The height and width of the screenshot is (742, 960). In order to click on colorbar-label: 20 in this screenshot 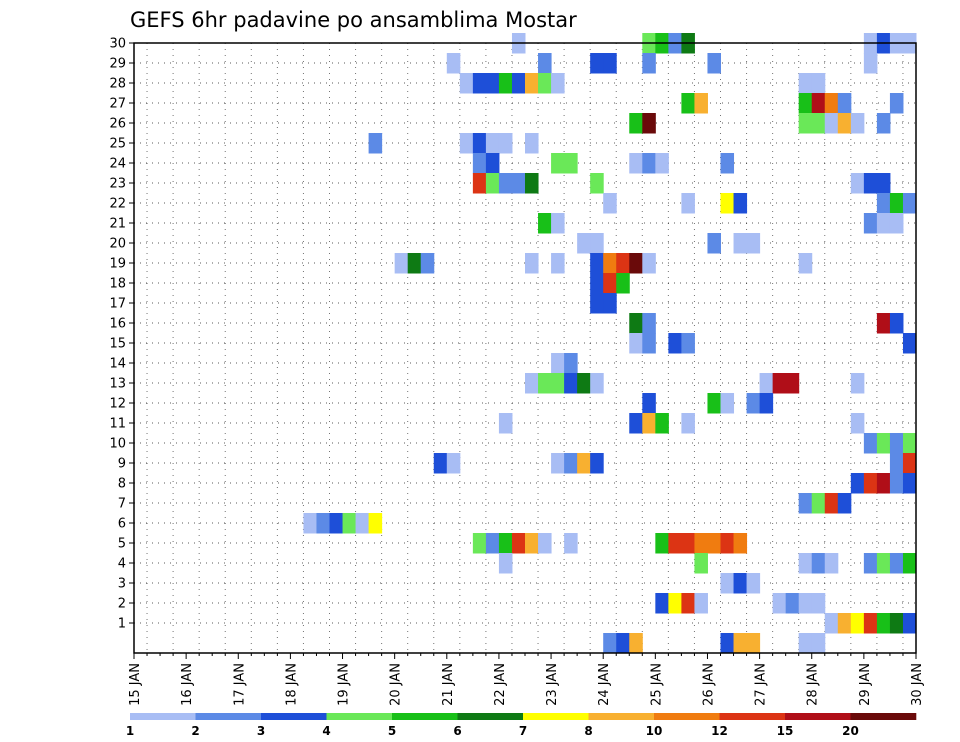, I will do `click(850, 731)`.